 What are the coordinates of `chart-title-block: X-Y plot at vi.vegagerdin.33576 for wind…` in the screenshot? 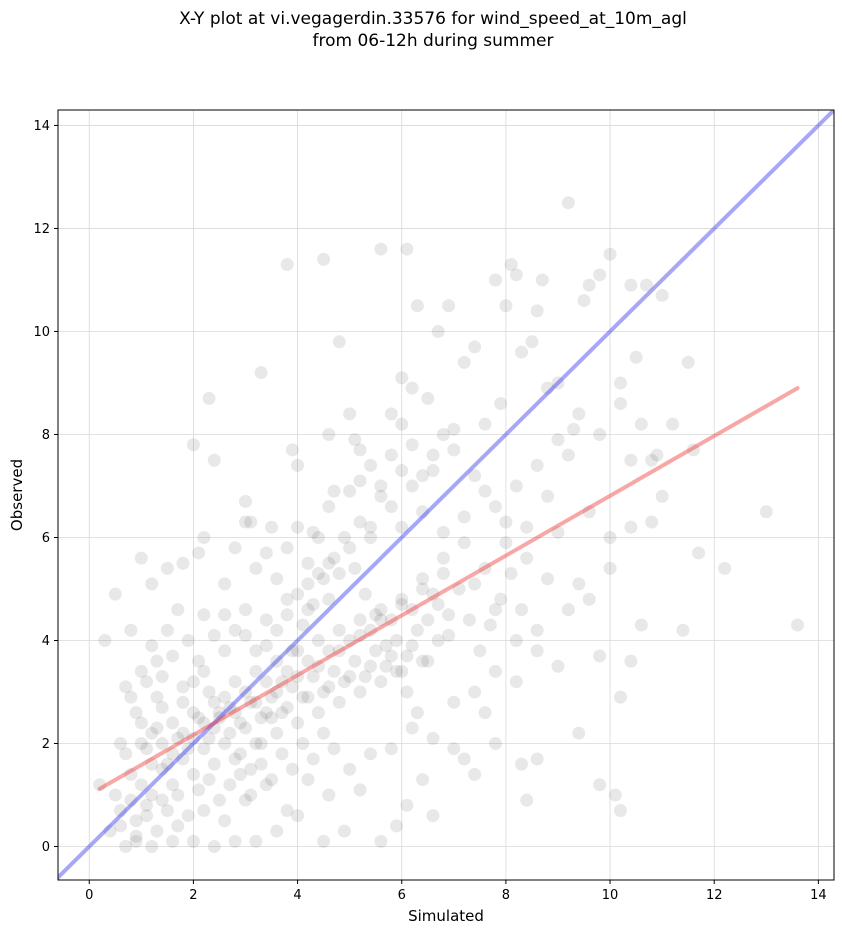 It's located at (421, 30).